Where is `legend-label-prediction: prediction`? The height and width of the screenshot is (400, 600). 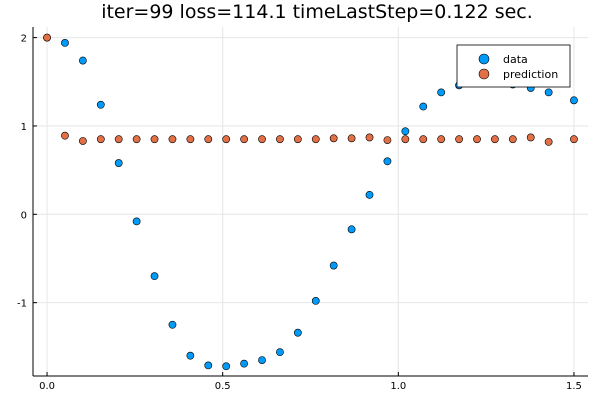 legend-label-prediction: prediction is located at coordinates (530, 74).